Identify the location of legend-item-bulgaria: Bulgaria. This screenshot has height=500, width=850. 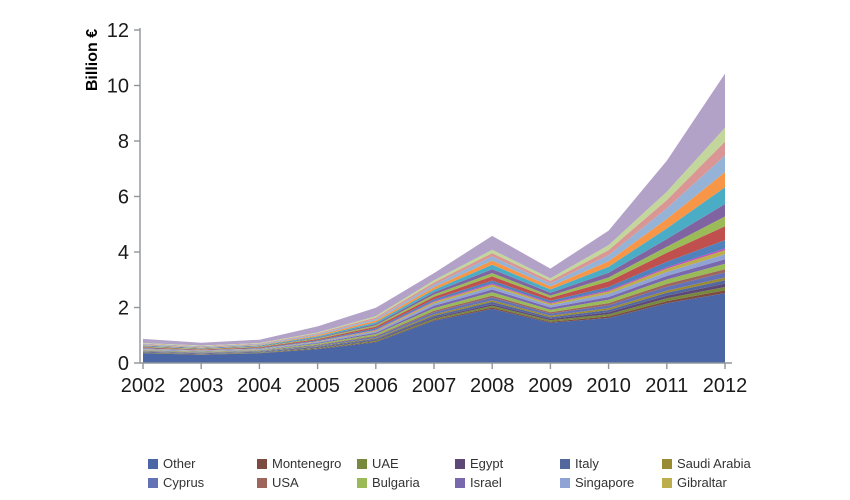
(388, 482).